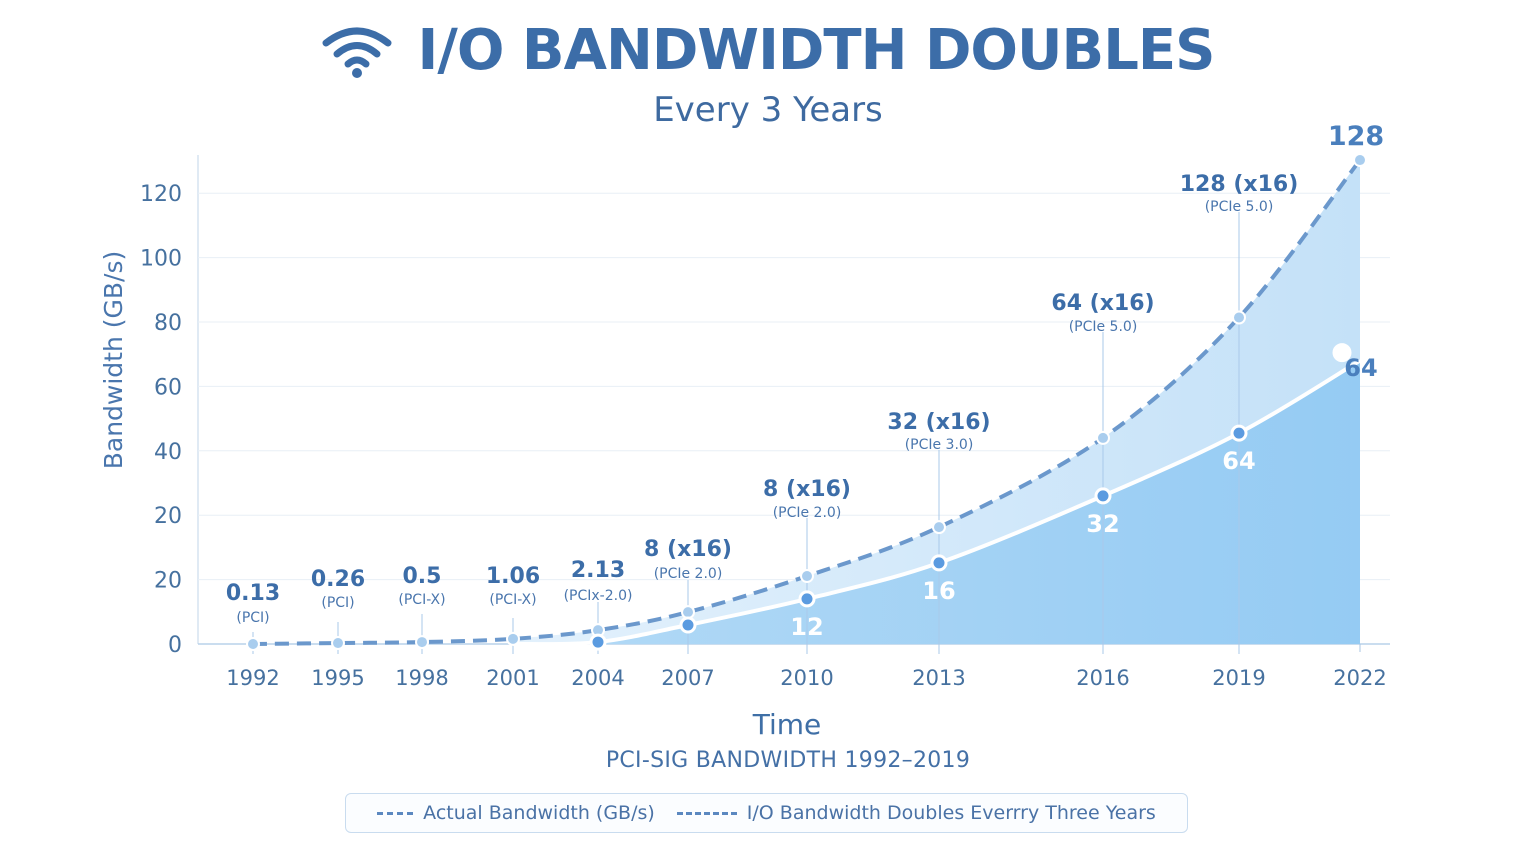 The image size is (1536, 848). Describe the element at coordinates (1239, 184) in the screenshot. I see `annotation-value: 128 (x16)` at that location.